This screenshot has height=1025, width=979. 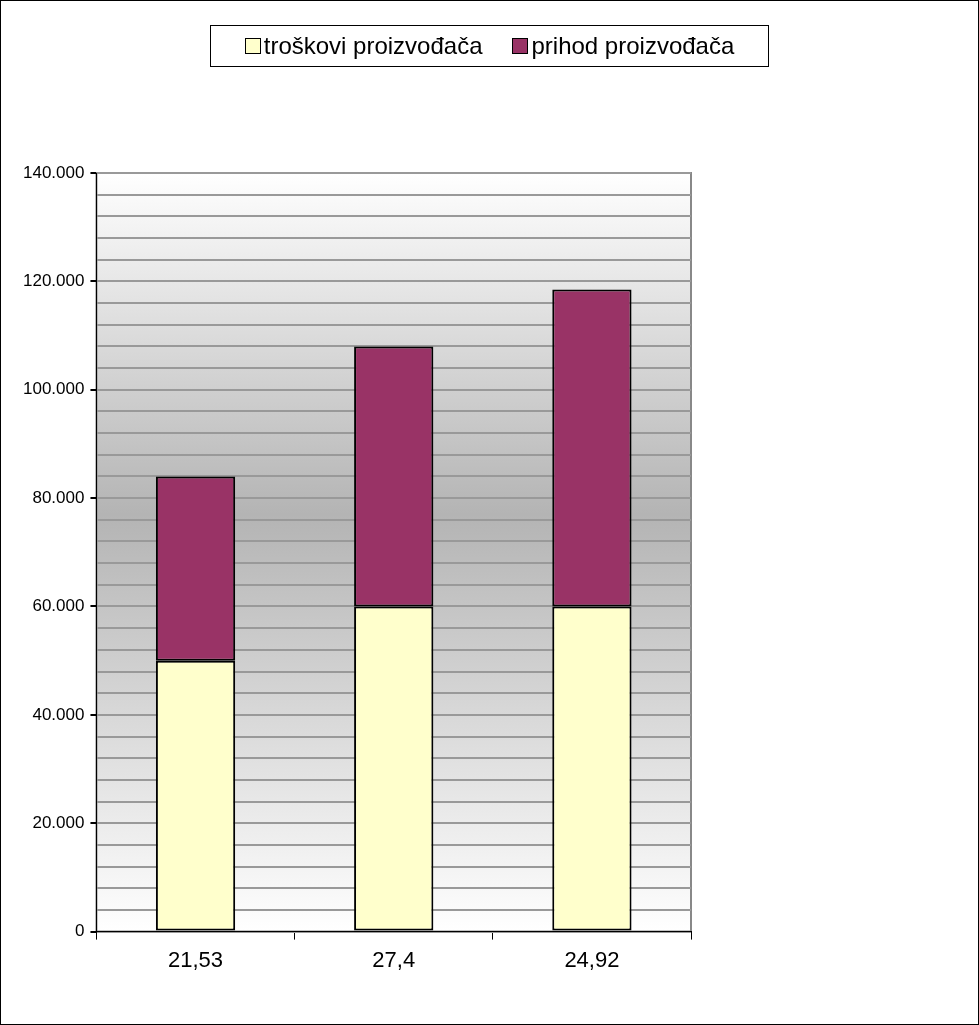 What do you see at coordinates (58, 714) in the screenshot?
I see `y-tick-label: 40.000` at bounding box center [58, 714].